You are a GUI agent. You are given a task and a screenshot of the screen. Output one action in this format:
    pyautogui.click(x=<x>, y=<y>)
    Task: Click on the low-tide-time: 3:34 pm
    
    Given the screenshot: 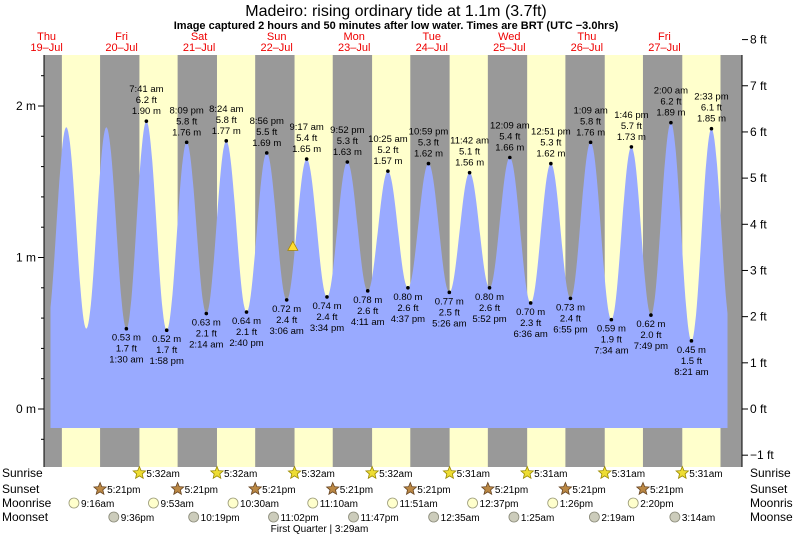 What is the action you would take?
    pyautogui.click(x=327, y=328)
    